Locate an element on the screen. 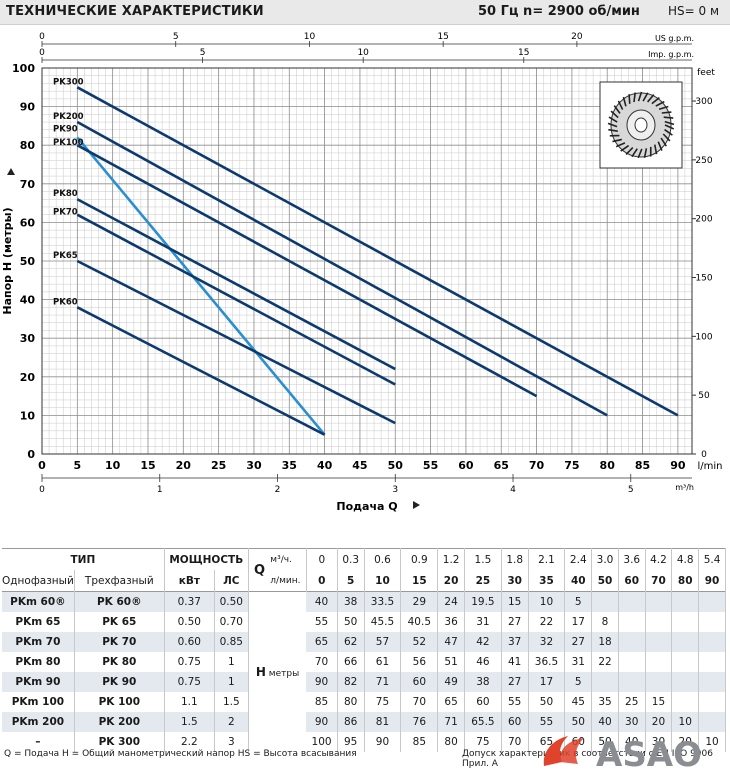 The width and height of the screenshot is (730, 773). head-value: 47 is located at coordinates (451, 642).